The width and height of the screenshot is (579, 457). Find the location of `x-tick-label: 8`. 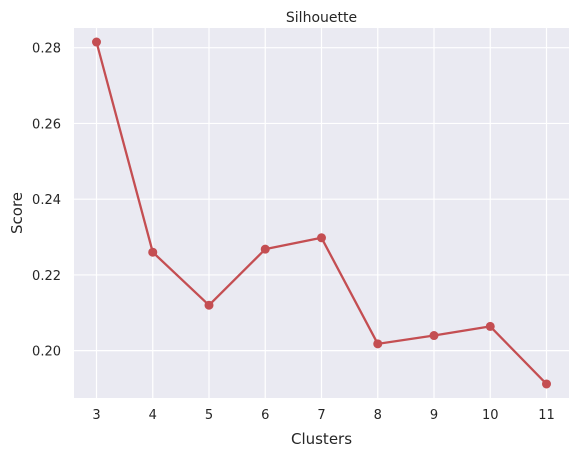

x-tick-label: 8 is located at coordinates (378, 415).